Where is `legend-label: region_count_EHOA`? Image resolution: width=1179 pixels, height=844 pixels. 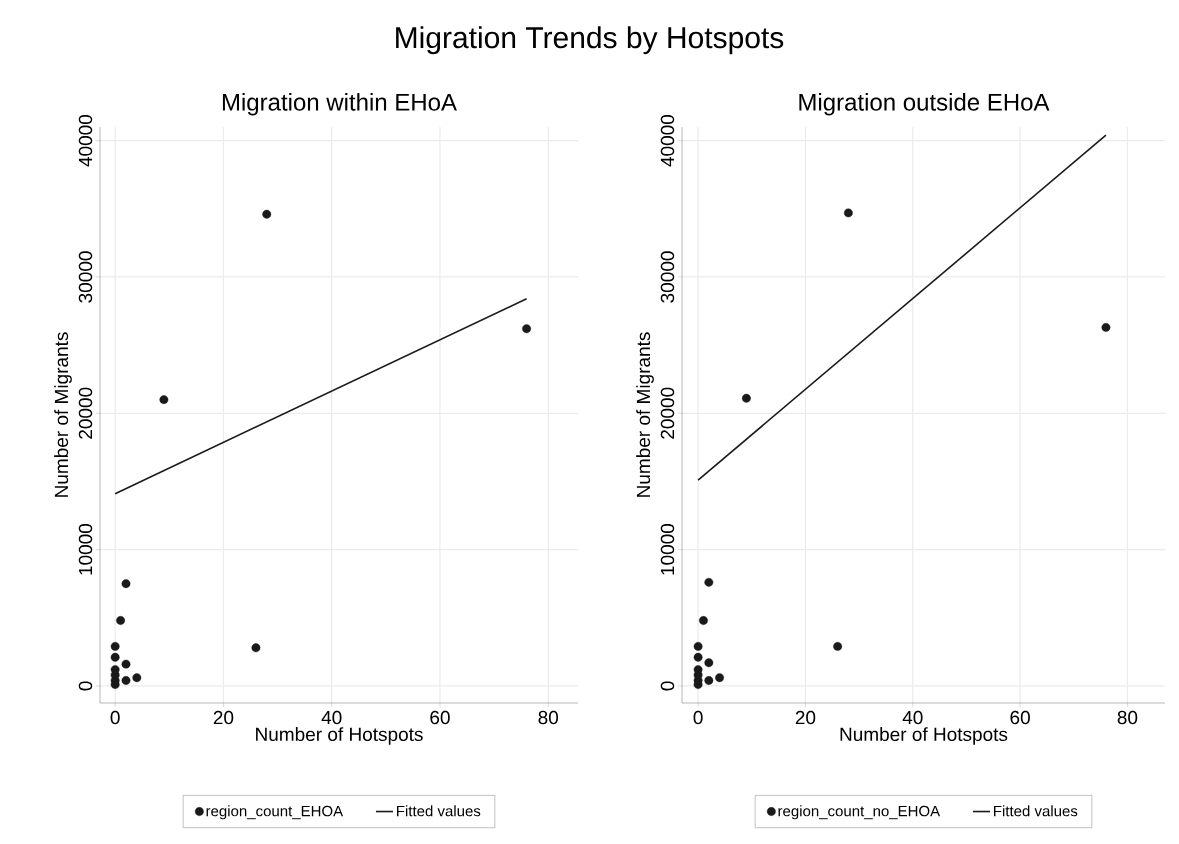 legend-label: region_count_EHOA is located at coordinates (275, 812).